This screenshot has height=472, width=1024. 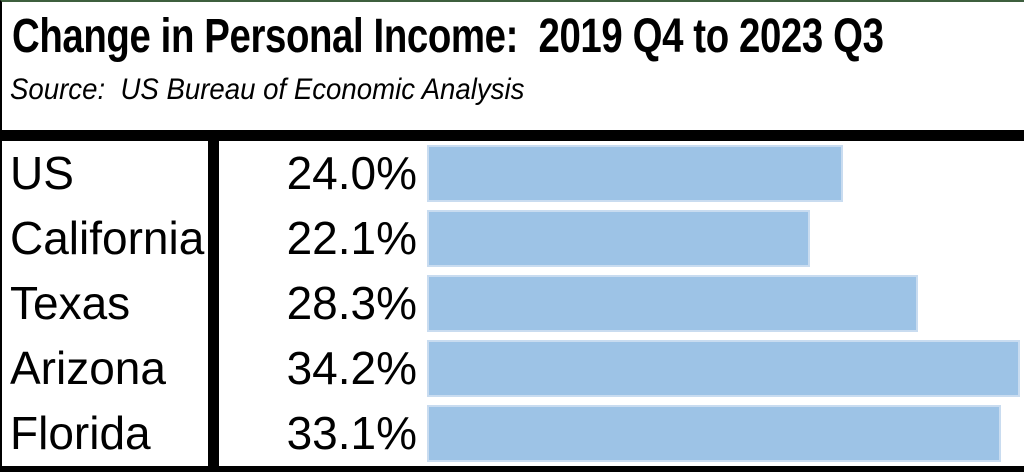 I want to click on chart-row-texas: Texas 28.3%, so click(x=513, y=303).